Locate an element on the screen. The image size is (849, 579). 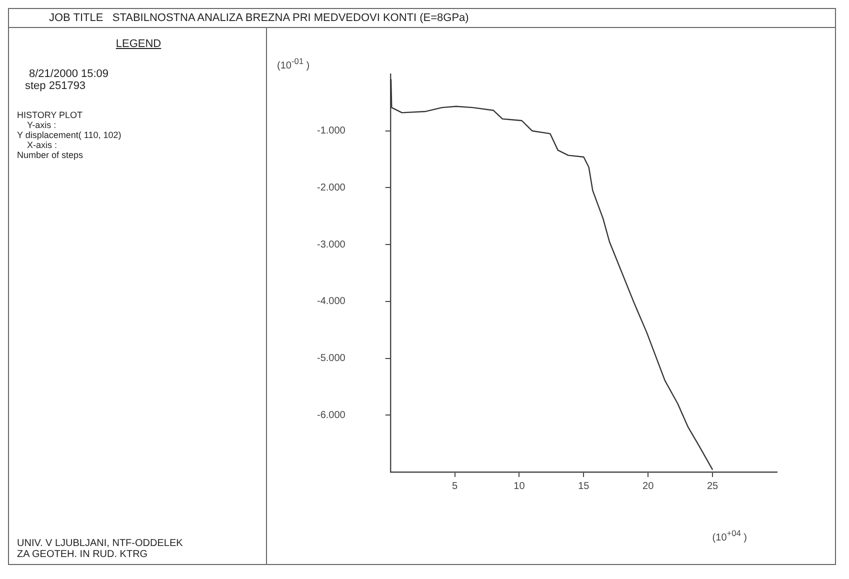
text: UNIV. V LJUBLJANI, NTF-ODDELEK is located at coordinates (100, 543).